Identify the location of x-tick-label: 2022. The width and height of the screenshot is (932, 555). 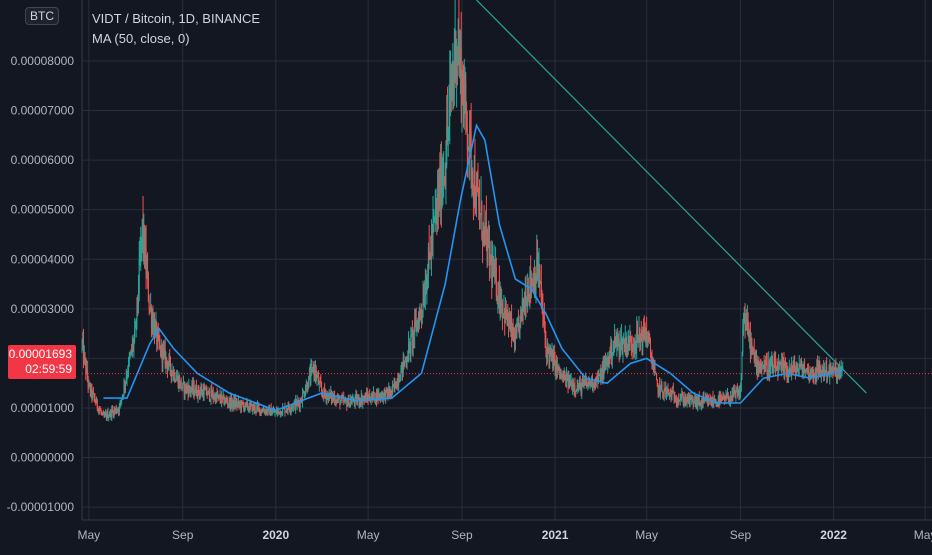
(833, 535).